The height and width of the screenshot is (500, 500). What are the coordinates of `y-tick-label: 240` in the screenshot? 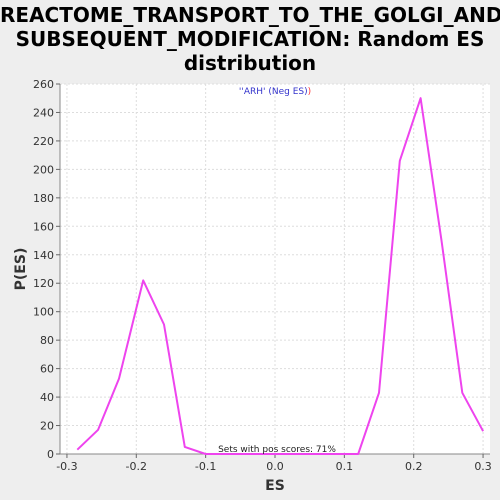 It's located at (43, 112).